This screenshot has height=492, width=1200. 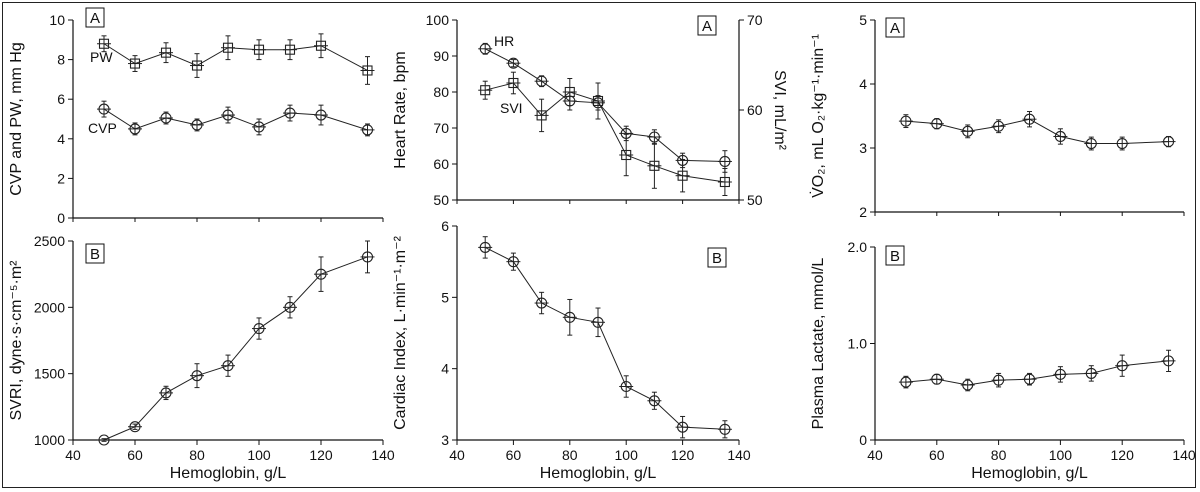 I want to click on y-tick-label: 2500, so click(x=49, y=241).